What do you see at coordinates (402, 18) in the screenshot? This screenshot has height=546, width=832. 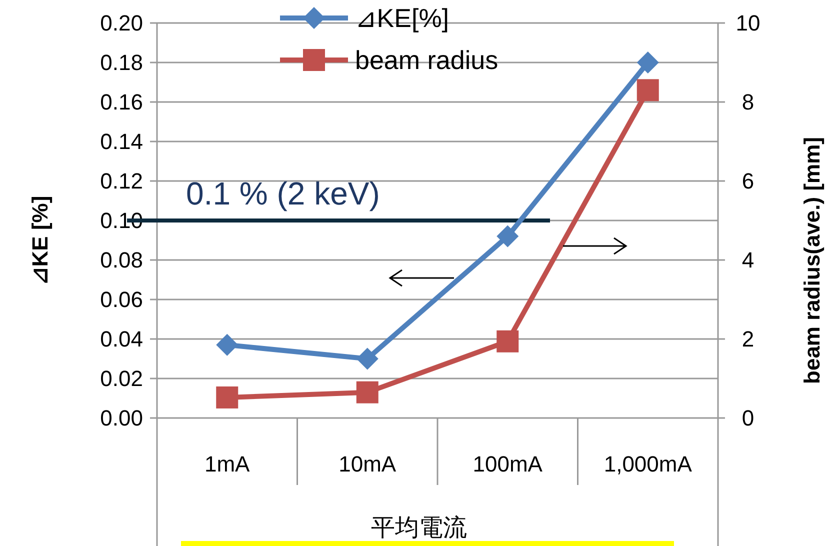 I see `legend-label: ⊿KE[%]` at bounding box center [402, 18].